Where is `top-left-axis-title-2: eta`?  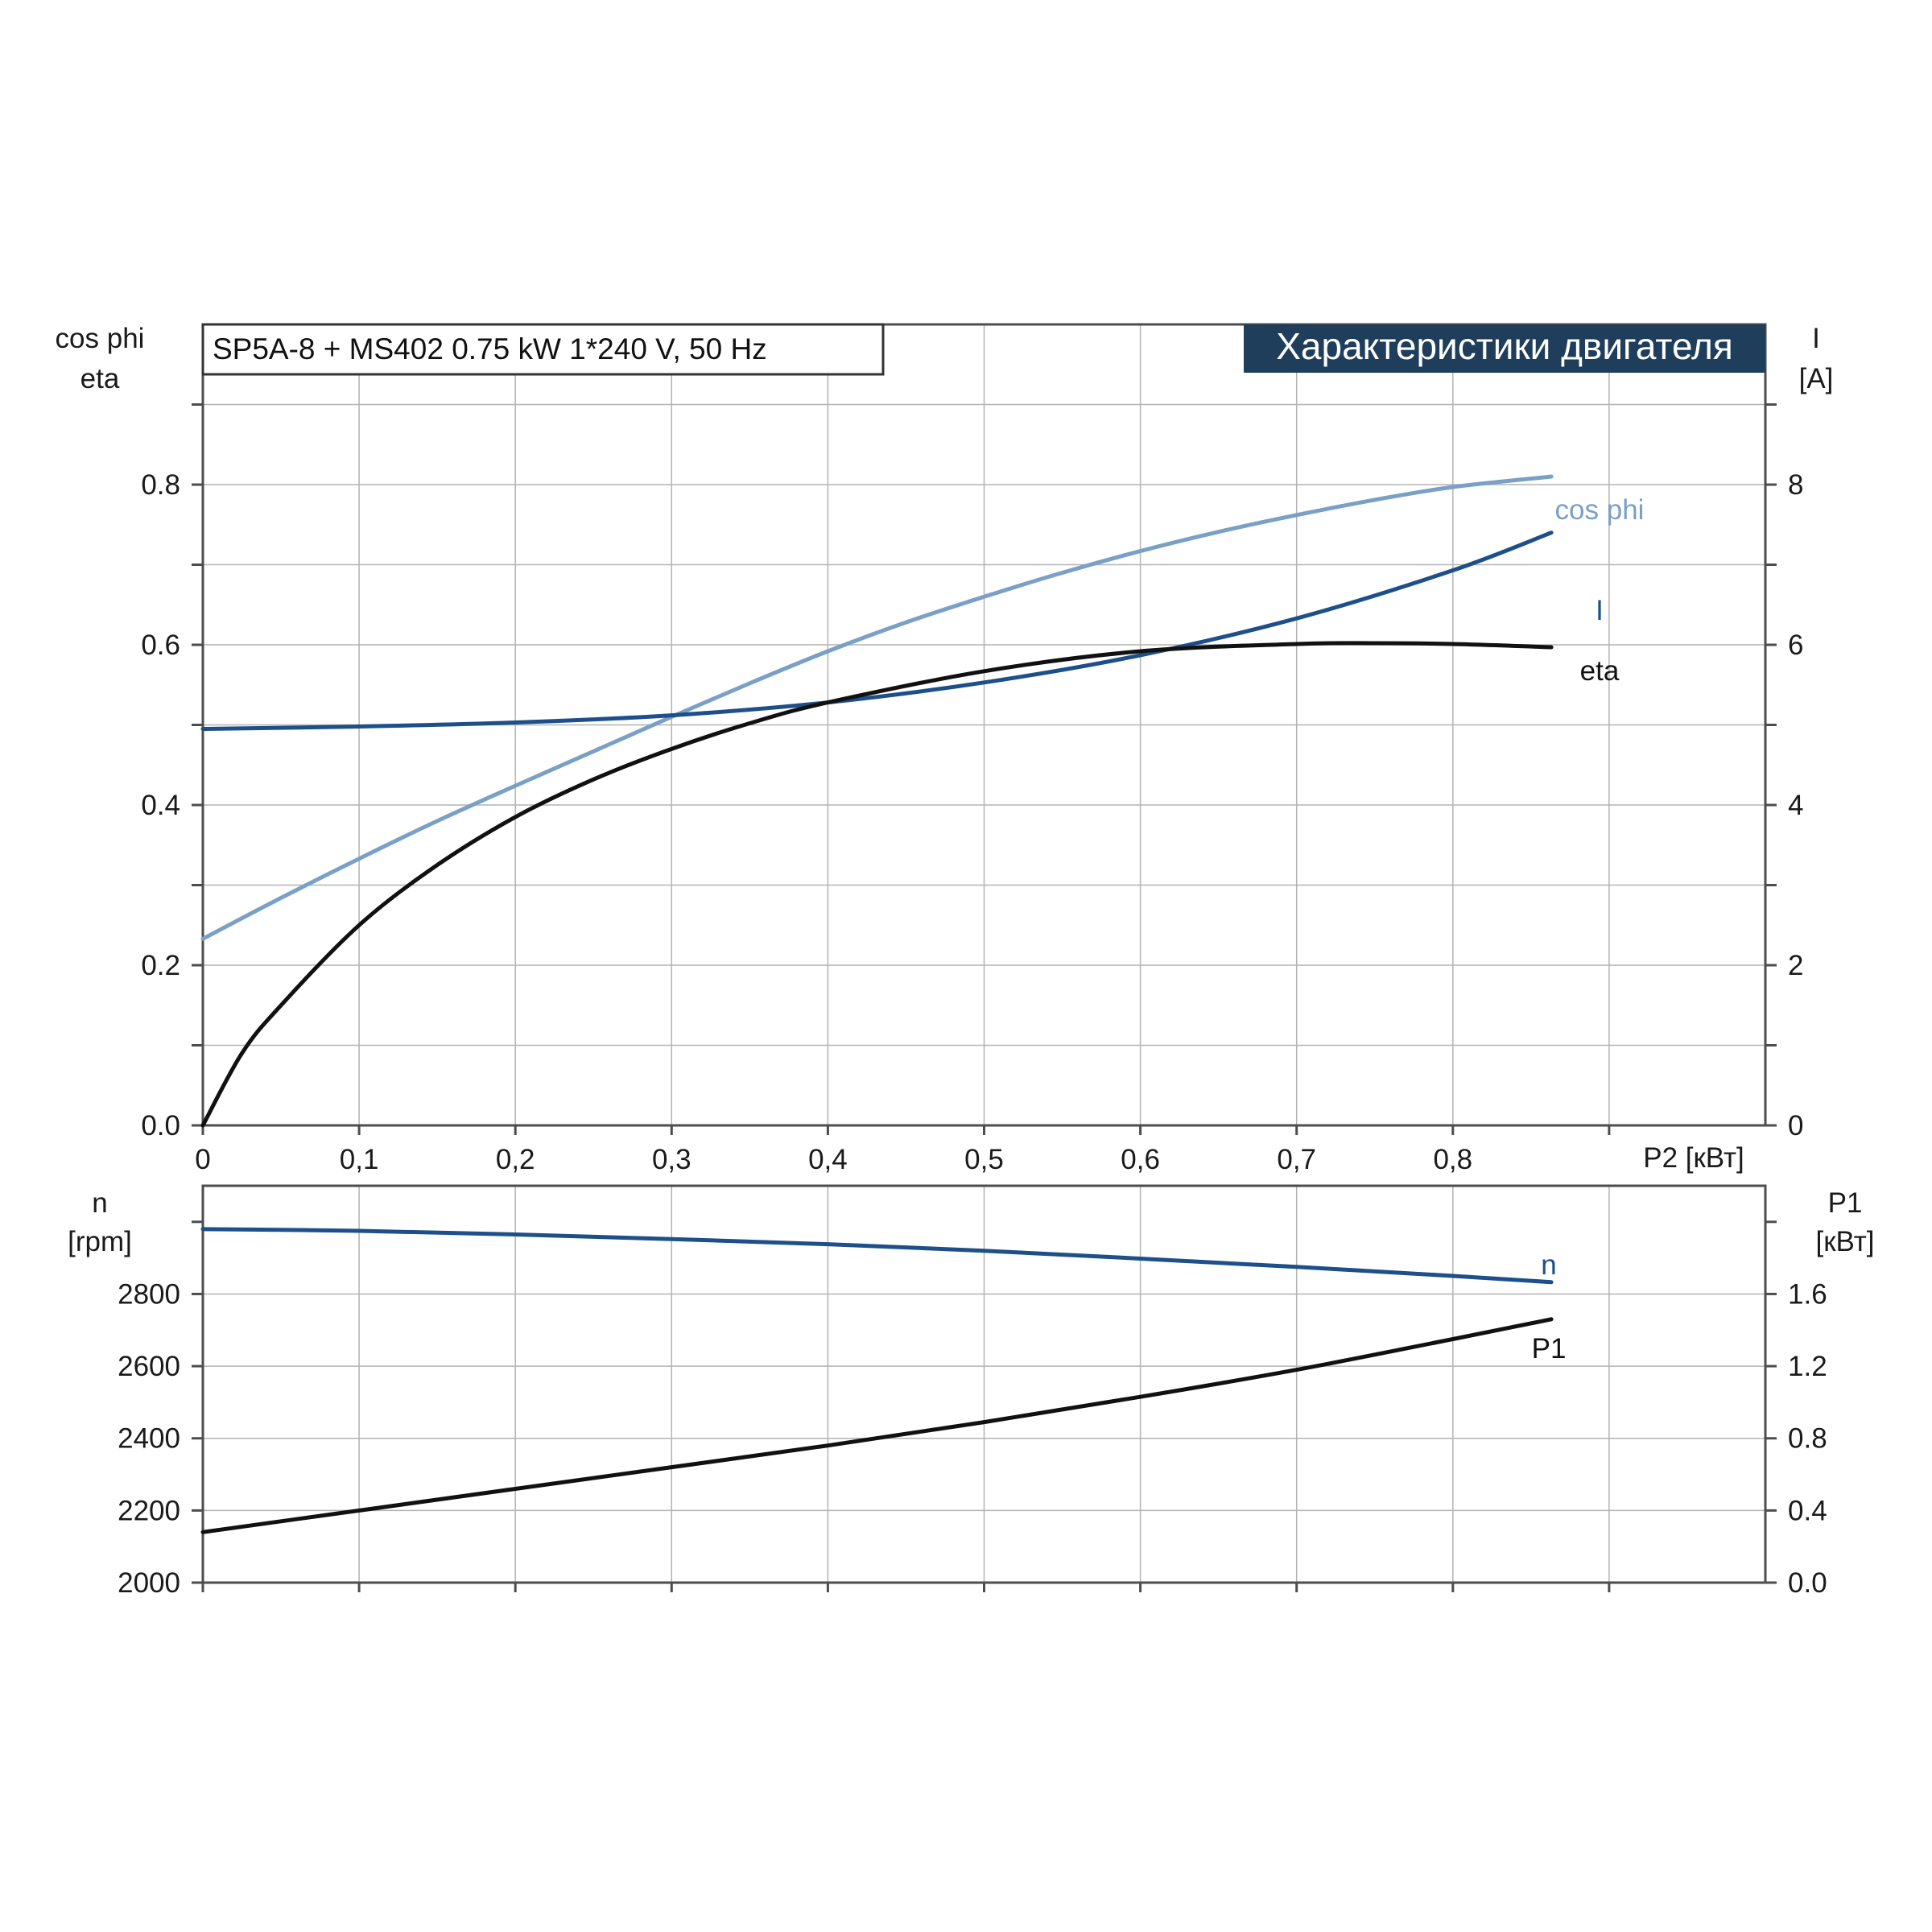 top-left-axis-title-2: eta is located at coordinates (100, 378).